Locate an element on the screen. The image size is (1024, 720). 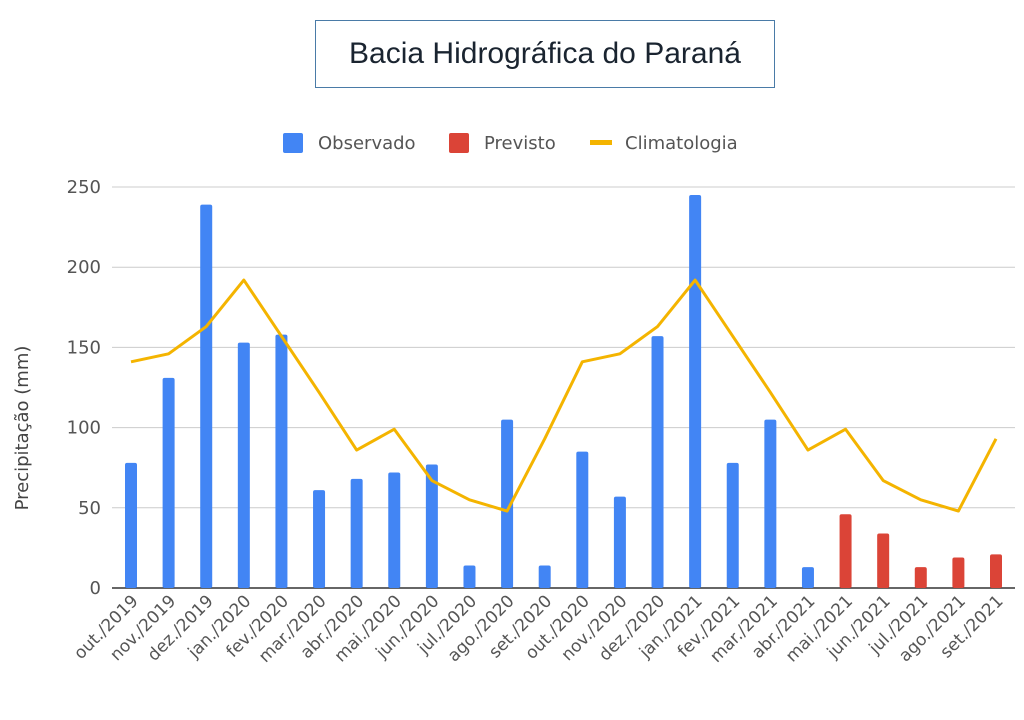
observed-bar-nov./2020 is located at coordinates (619, 542).